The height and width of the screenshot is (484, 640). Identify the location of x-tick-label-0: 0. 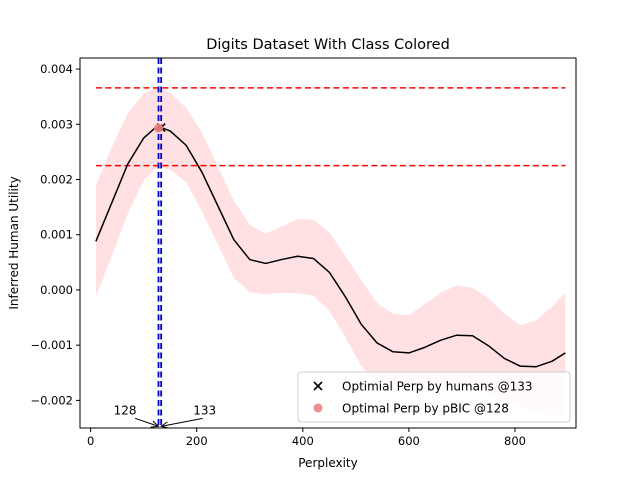
(90, 441).